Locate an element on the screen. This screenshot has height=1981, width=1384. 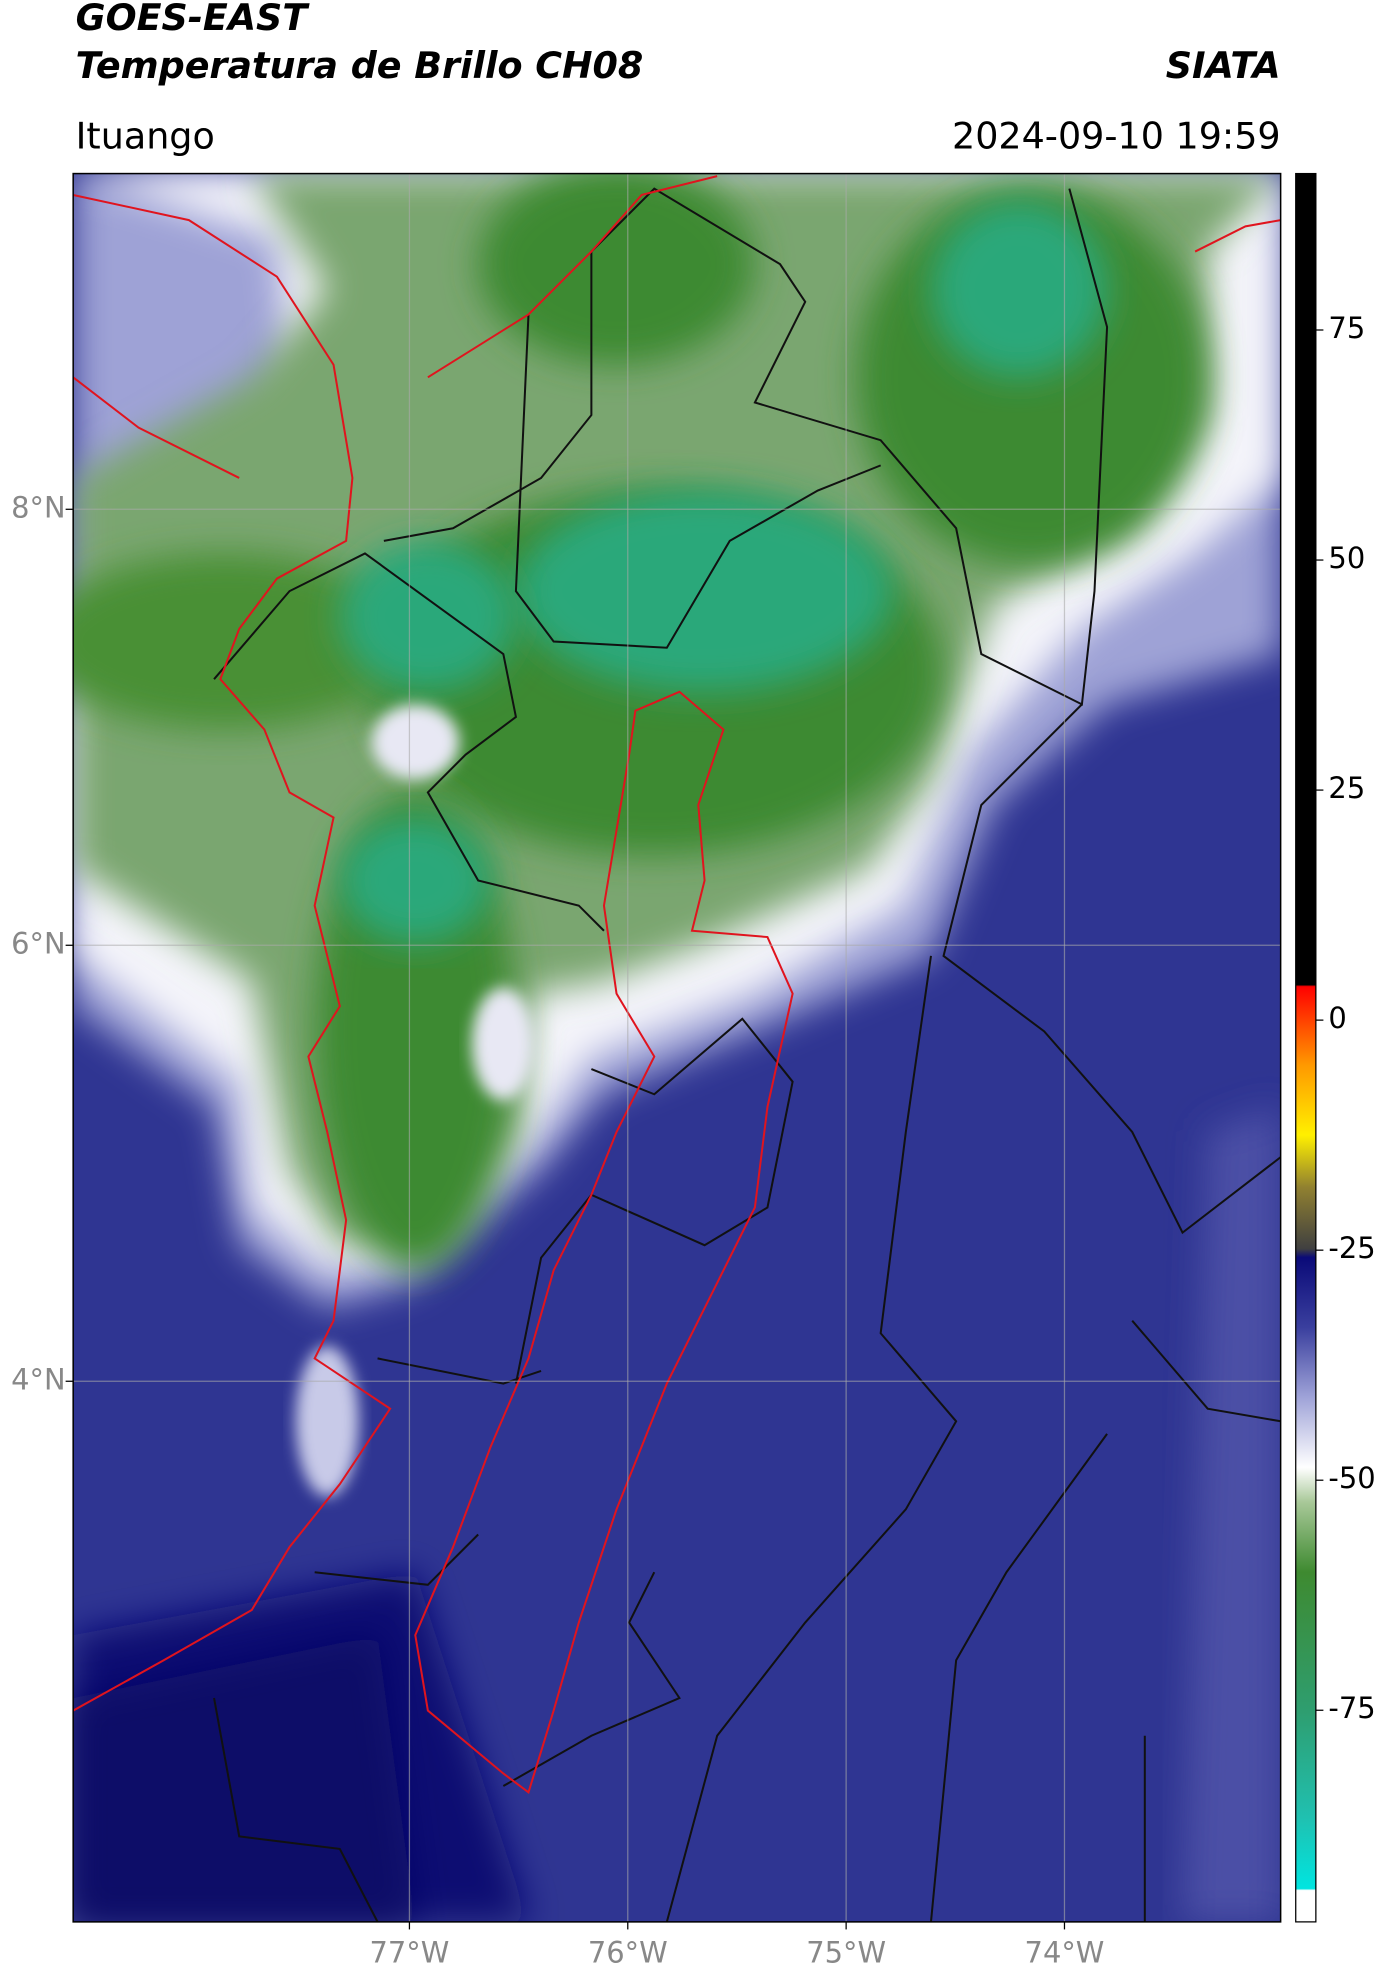
colorbar-label: -75 is located at coordinates (1351, 1708).